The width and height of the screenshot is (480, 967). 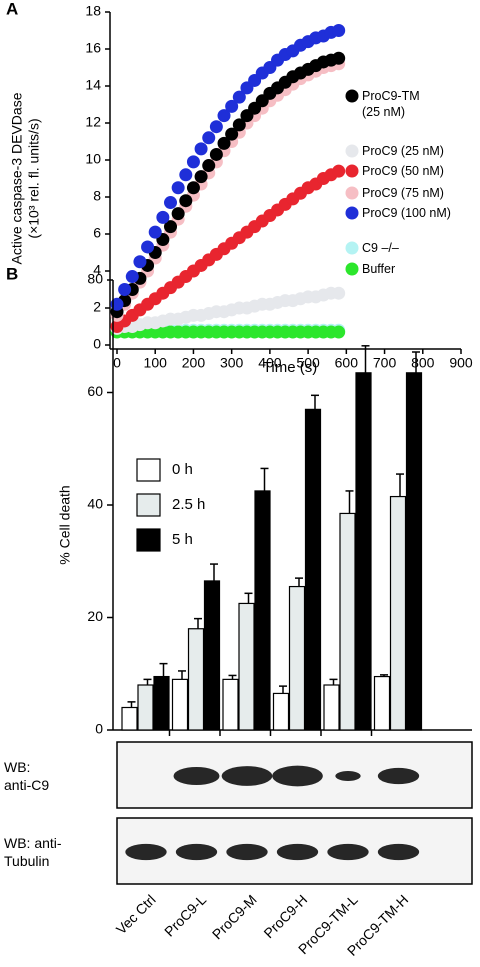 I want to click on y-axis-label: % Cell death, so click(x=65, y=524).